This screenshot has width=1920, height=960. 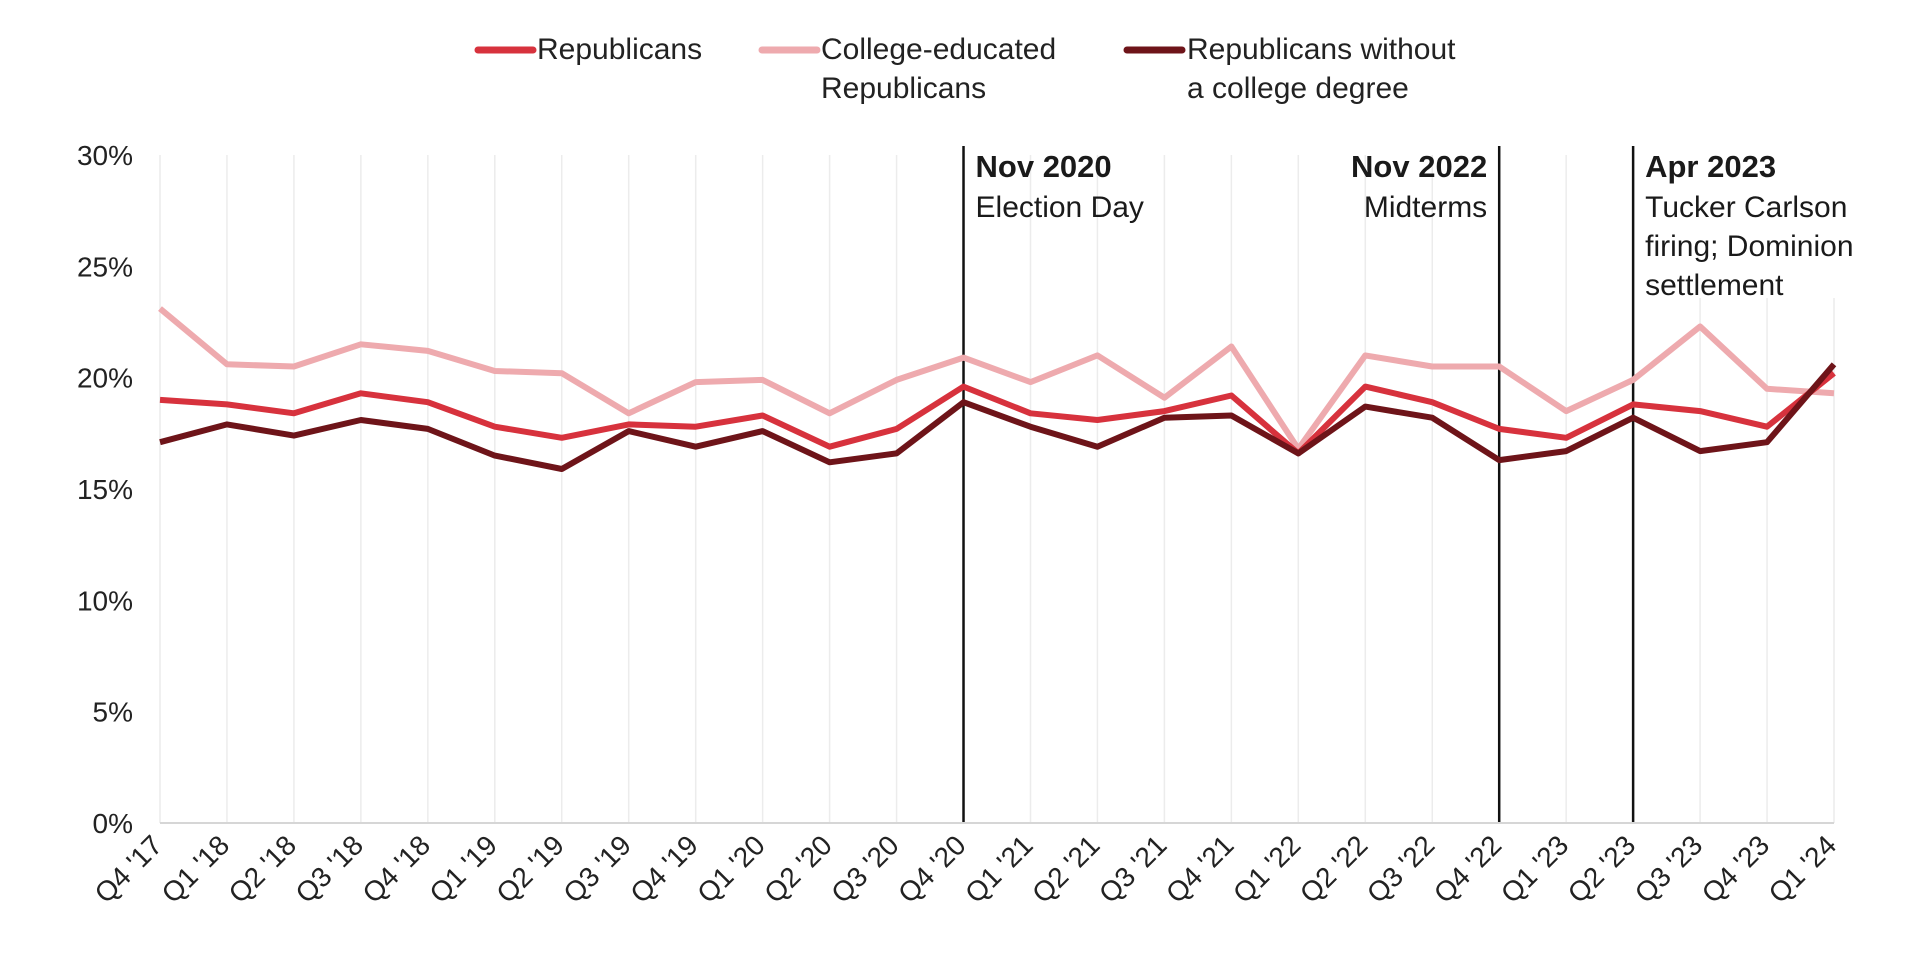 I want to click on y-tick-label: 15%, so click(x=105, y=489).